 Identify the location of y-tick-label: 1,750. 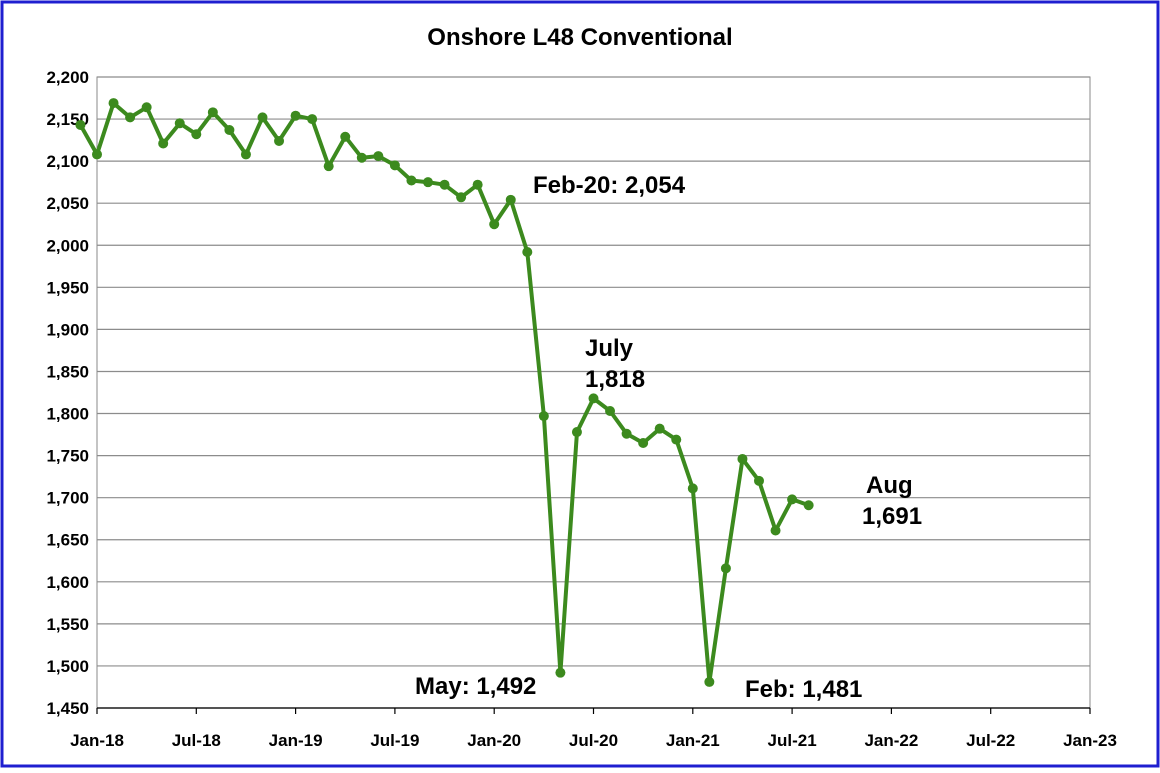
(67, 456).